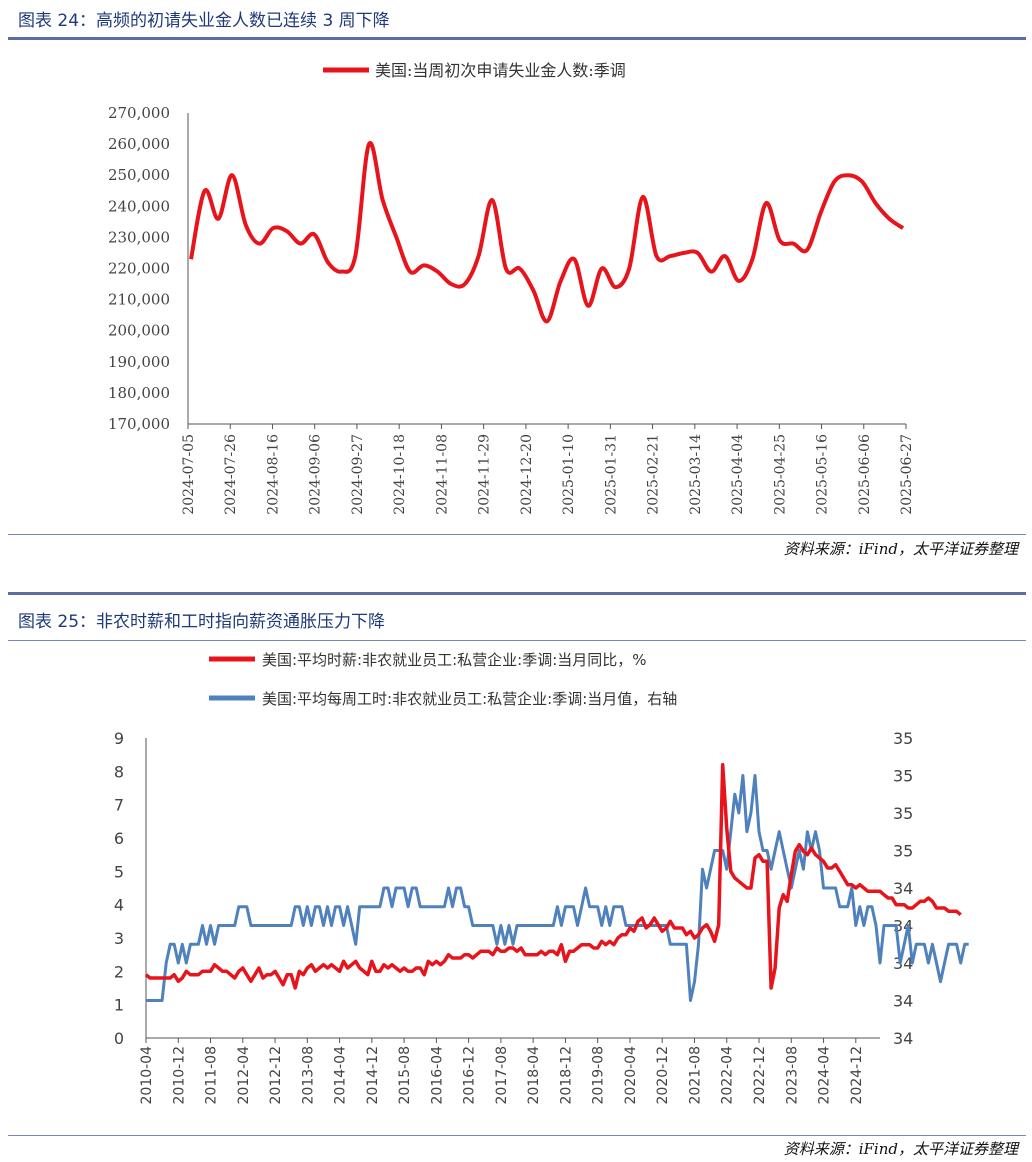 This screenshot has width=1032, height=1162. I want to click on chart-24-xtick-label: 2024-07-05, so click(189, 474).